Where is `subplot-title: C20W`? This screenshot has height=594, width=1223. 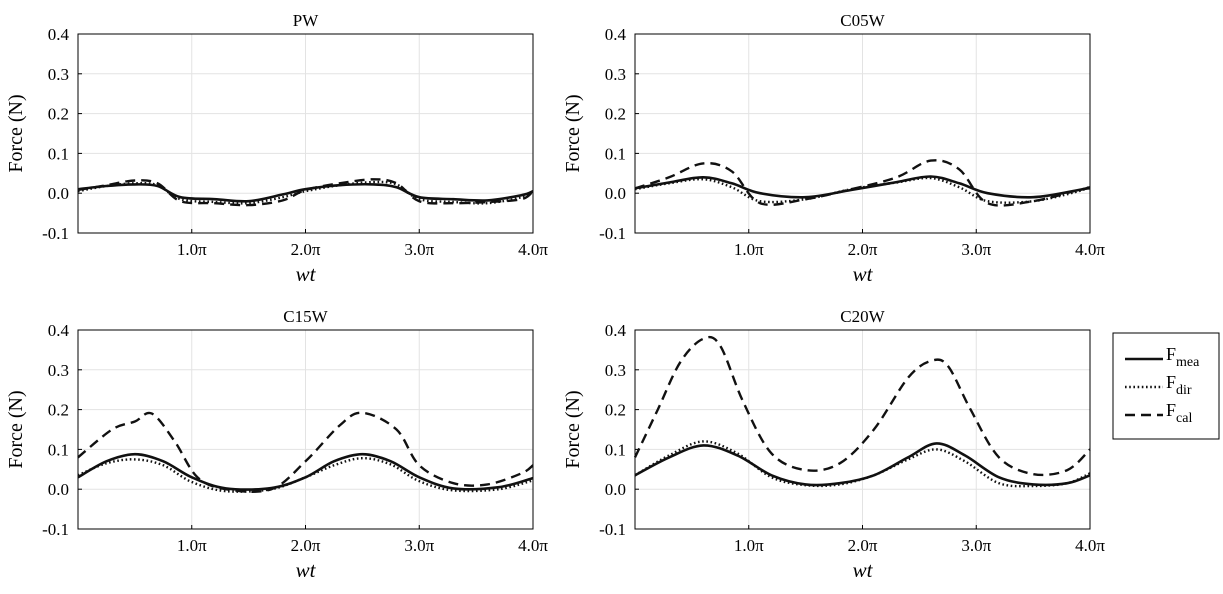 subplot-title: C20W is located at coordinates (862, 316).